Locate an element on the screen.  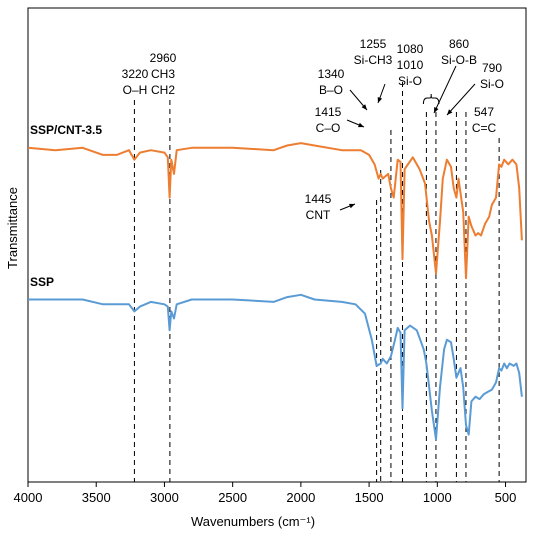
annotation-line: 547 is located at coordinates (484, 112).